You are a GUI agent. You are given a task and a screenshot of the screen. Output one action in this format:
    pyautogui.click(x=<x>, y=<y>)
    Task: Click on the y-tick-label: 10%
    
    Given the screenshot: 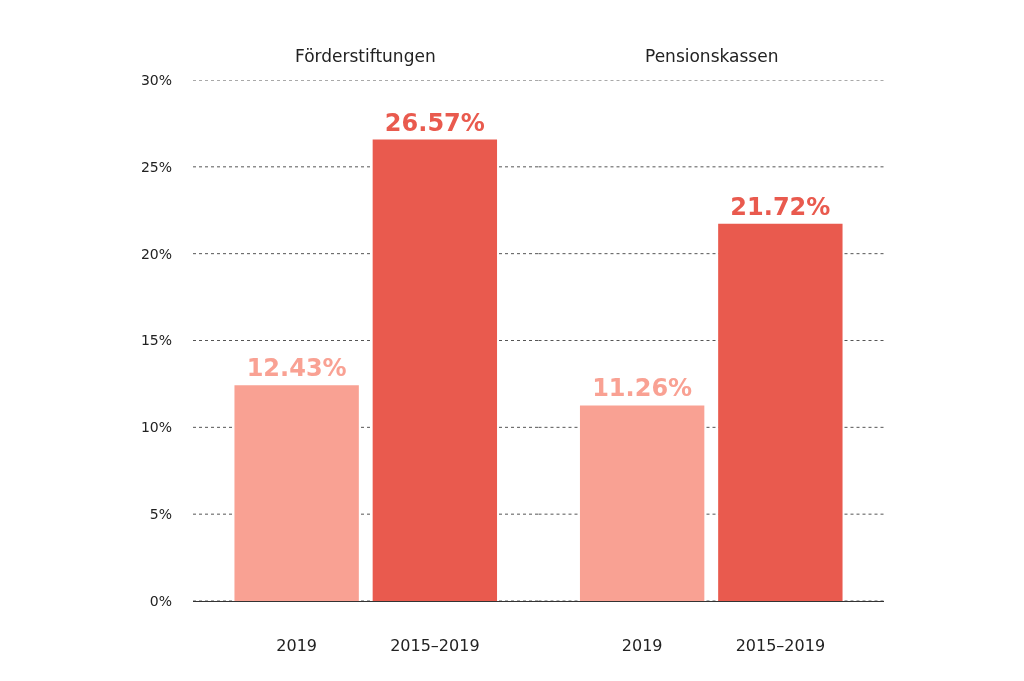 What is the action you would take?
    pyautogui.click(x=156, y=427)
    